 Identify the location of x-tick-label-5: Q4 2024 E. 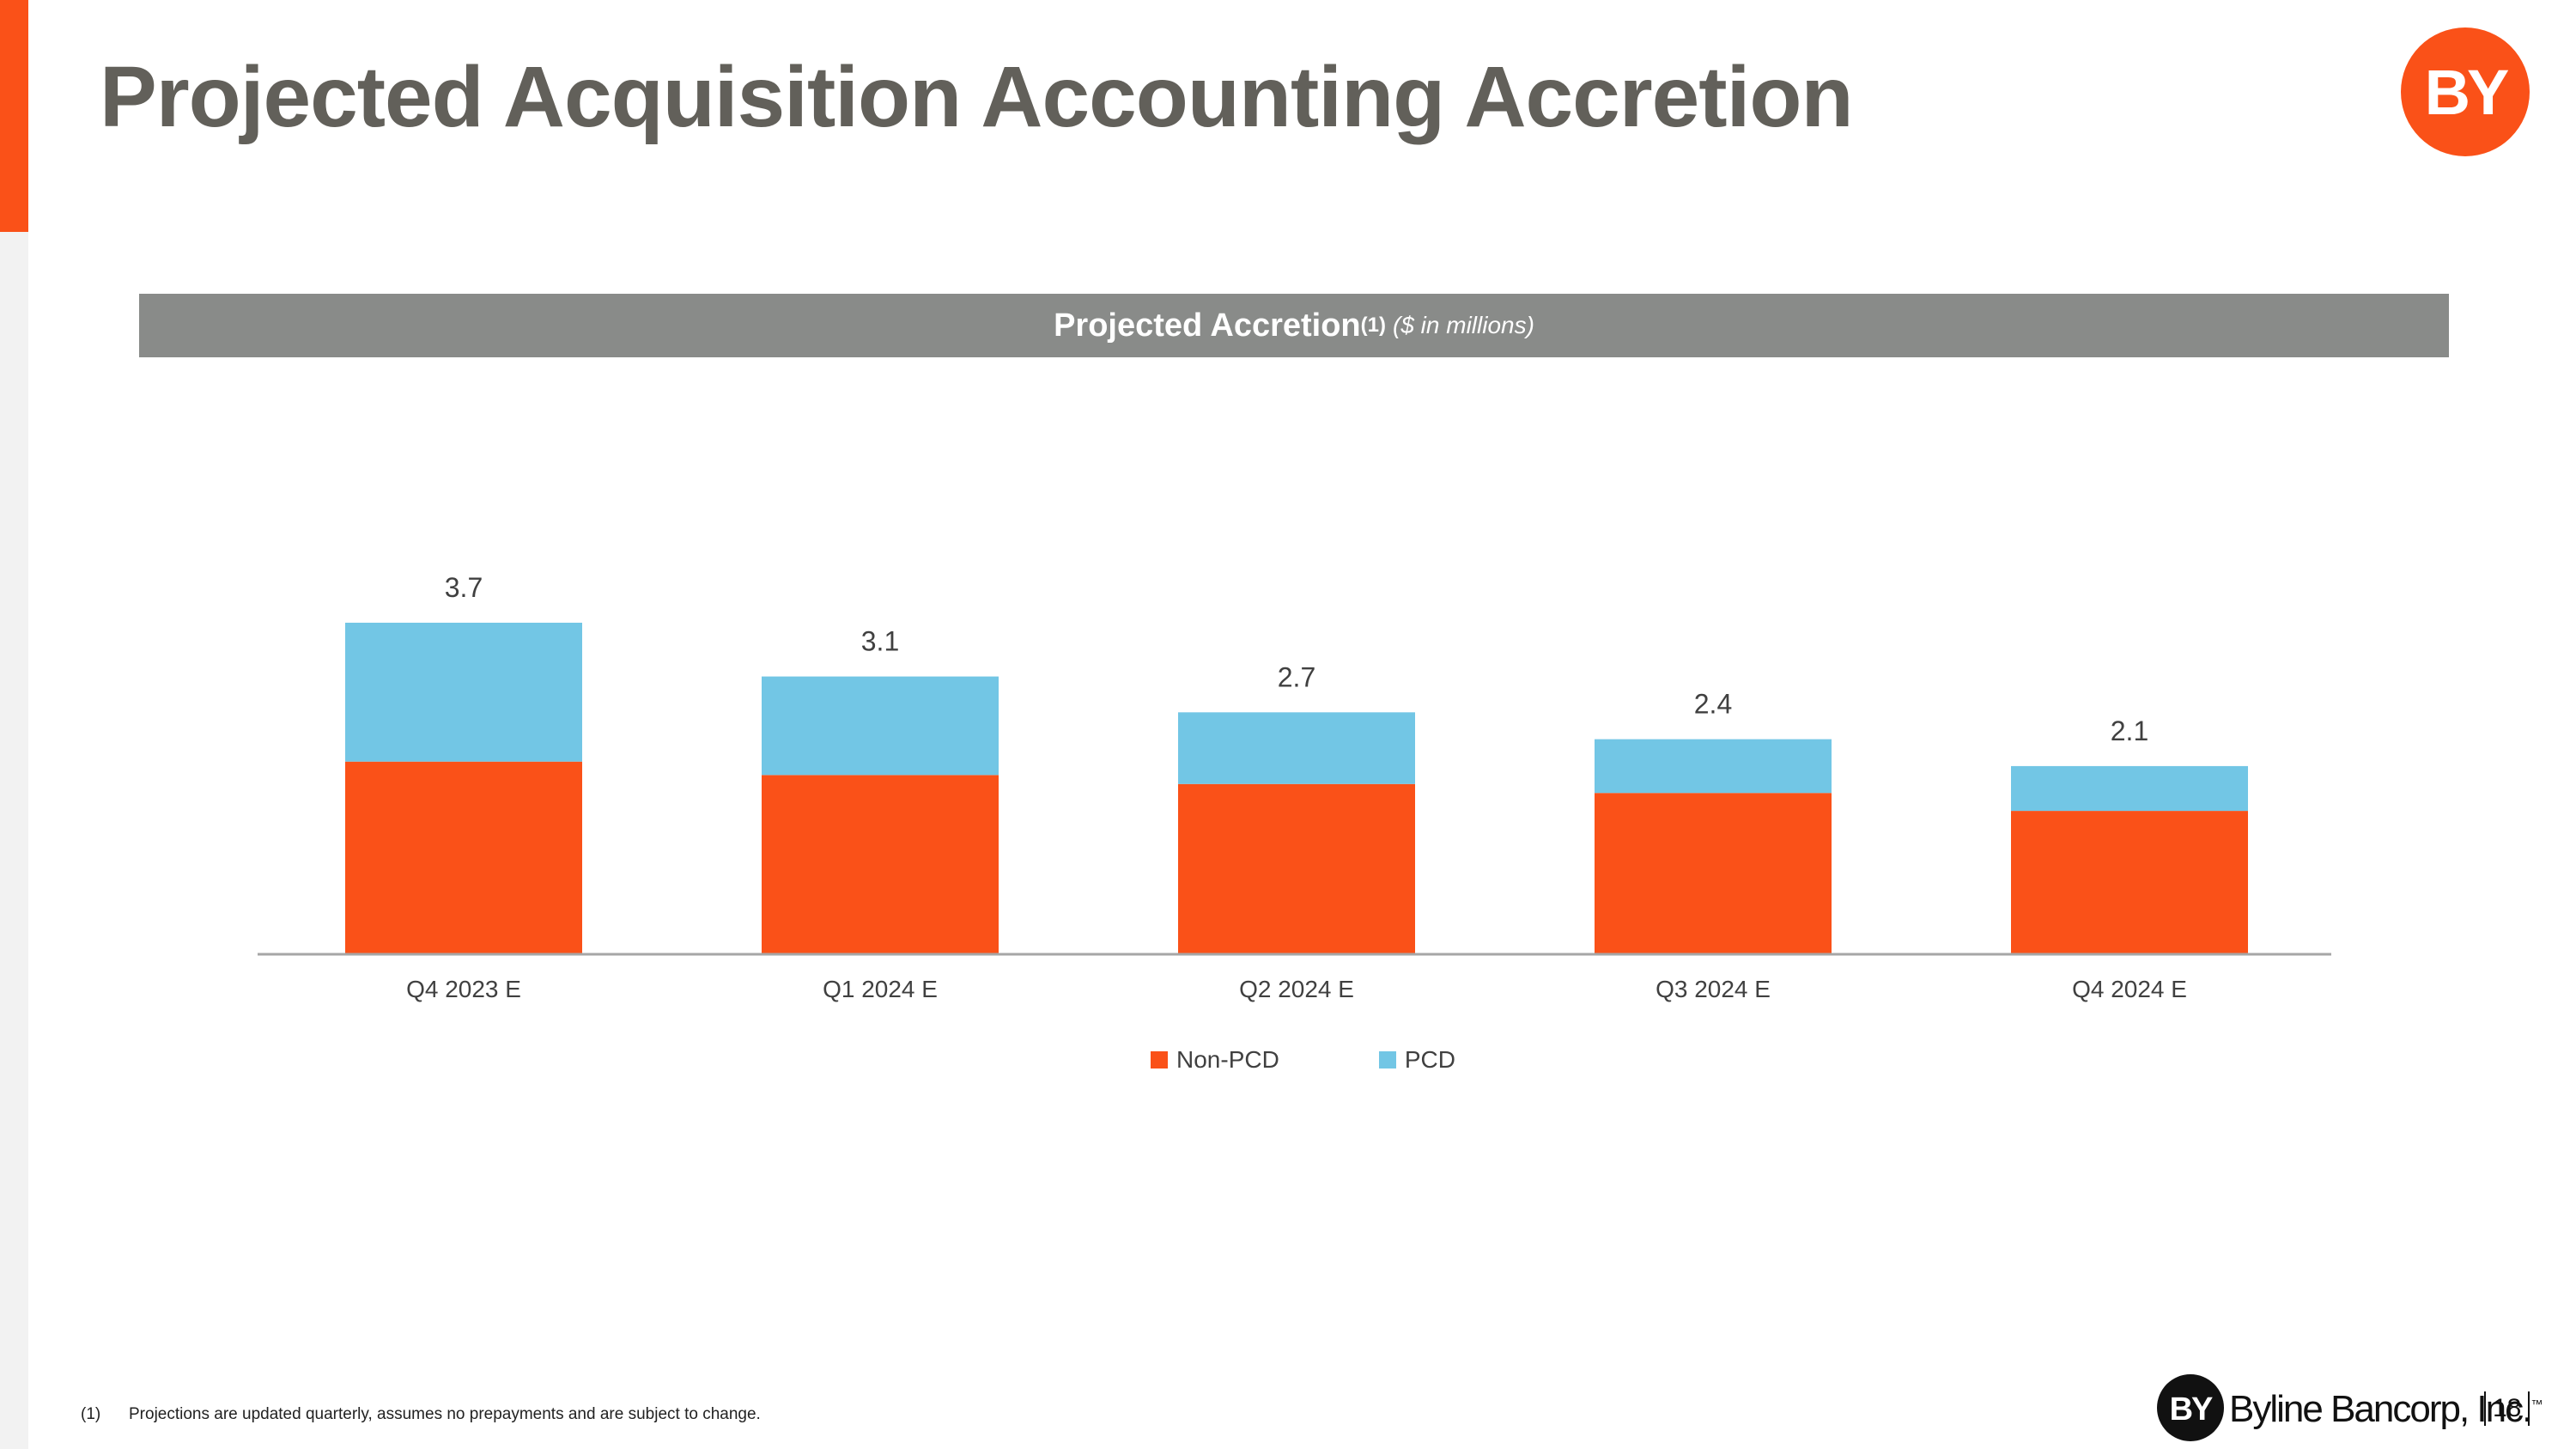
(2129, 989).